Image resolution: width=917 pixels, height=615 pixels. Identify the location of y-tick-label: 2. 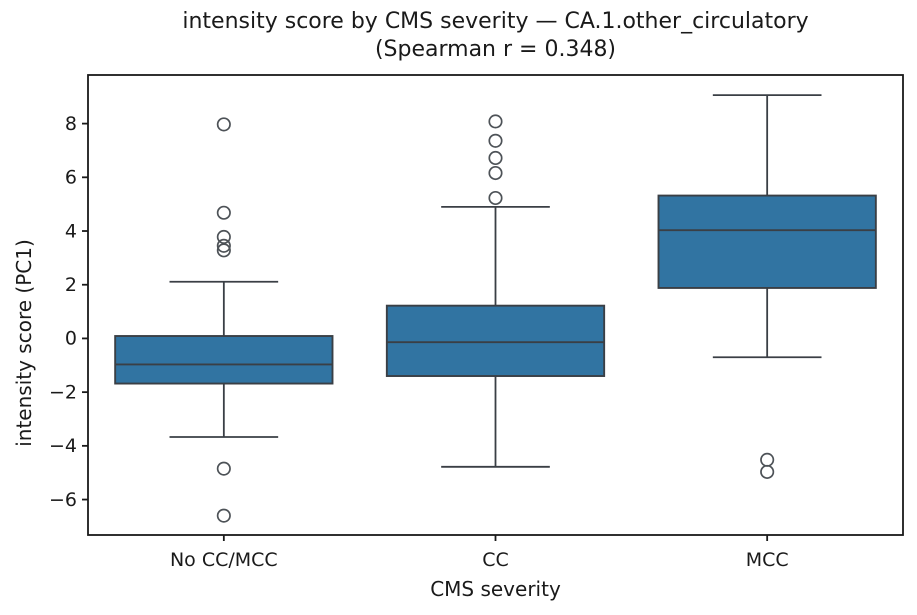
(71, 285).